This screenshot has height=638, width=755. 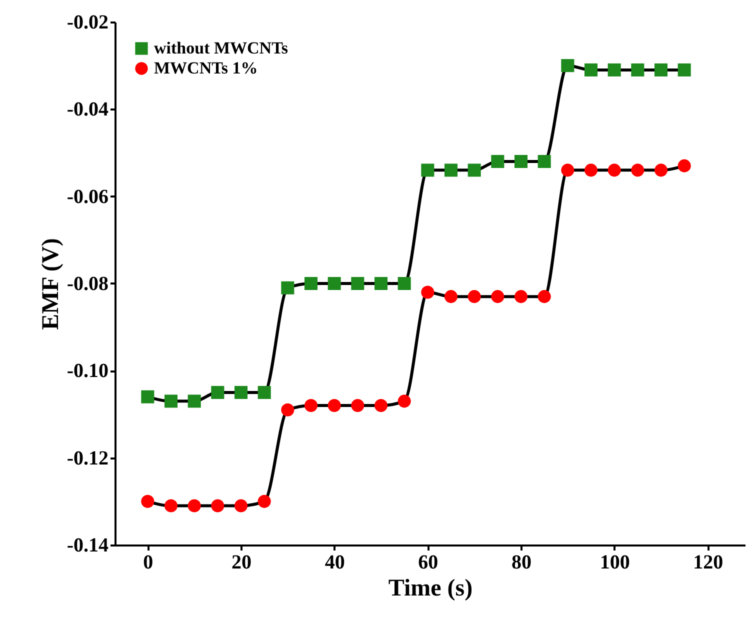 What do you see at coordinates (87, 284) in the screenshot?
I see `y-tick-label: -0.08` at bounding box center [87, 284].